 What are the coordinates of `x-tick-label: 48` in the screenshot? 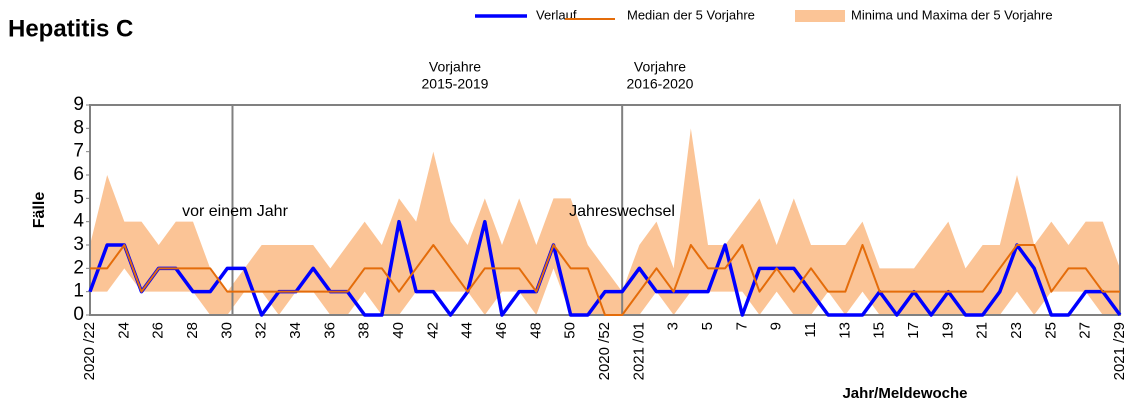 It's located at (535, 330).